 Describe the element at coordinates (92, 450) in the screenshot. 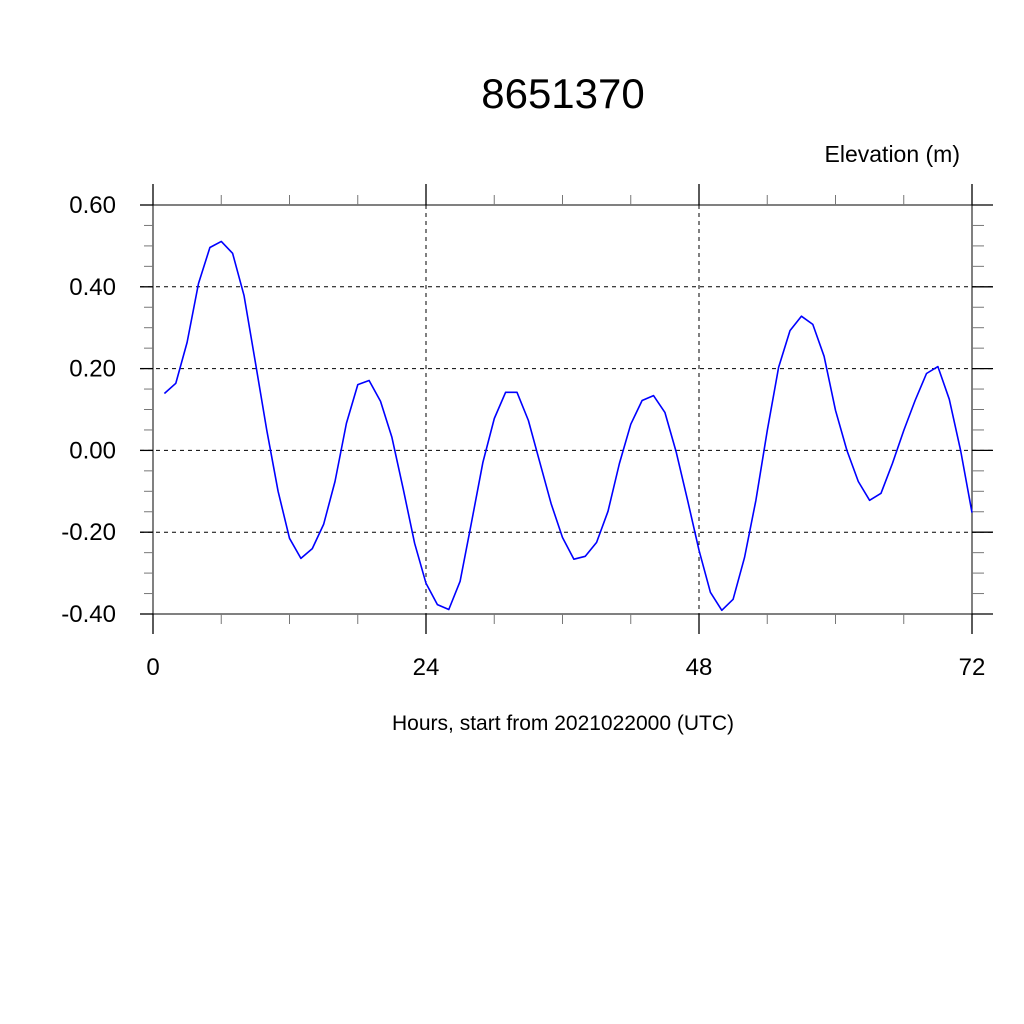

I see `y-tick-label: 0.00` at that location.